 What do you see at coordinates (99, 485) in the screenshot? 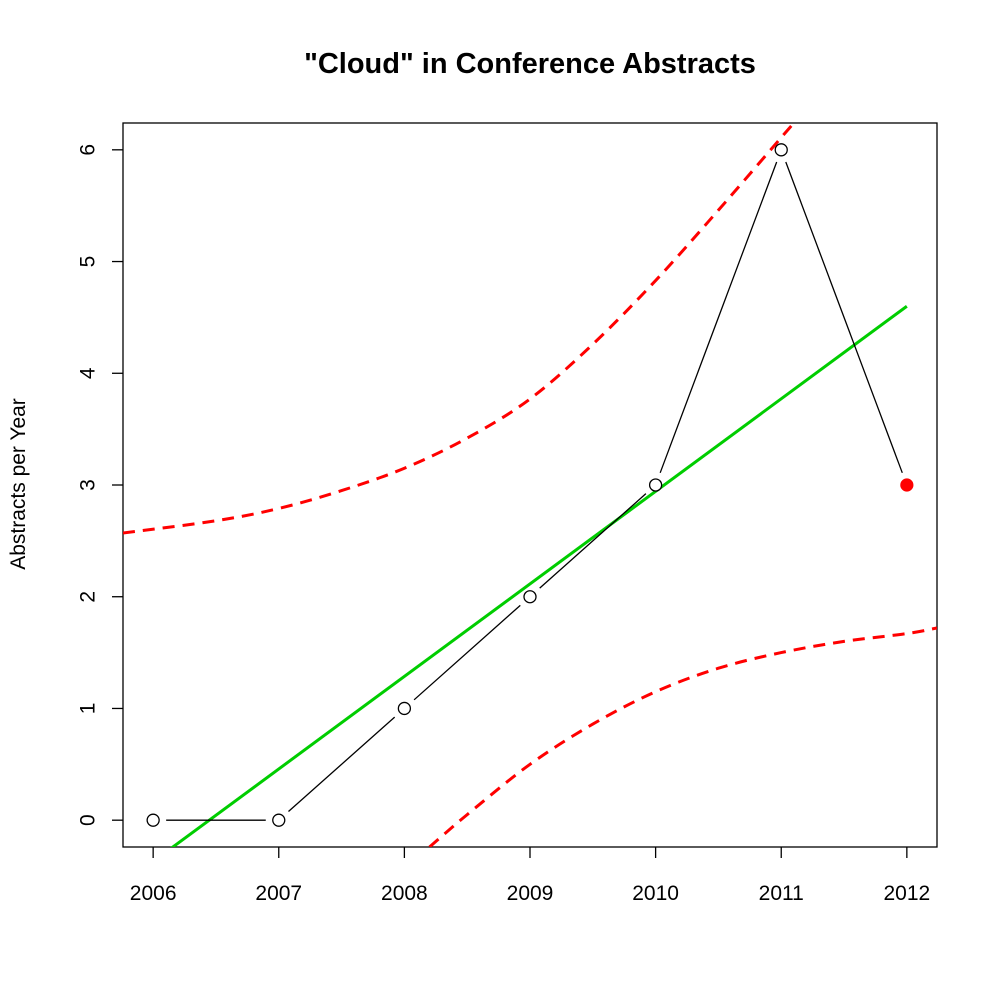
I see `y-axis: 0 1 2 3 4 5 6` at bounding box center [99, 485].